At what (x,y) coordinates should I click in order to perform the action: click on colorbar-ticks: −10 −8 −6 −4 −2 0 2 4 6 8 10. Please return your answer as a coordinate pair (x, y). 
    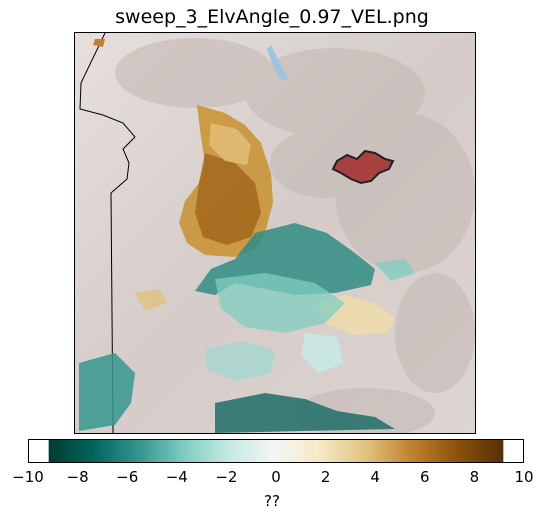
    Looking at the image, I should click on (272, 478).